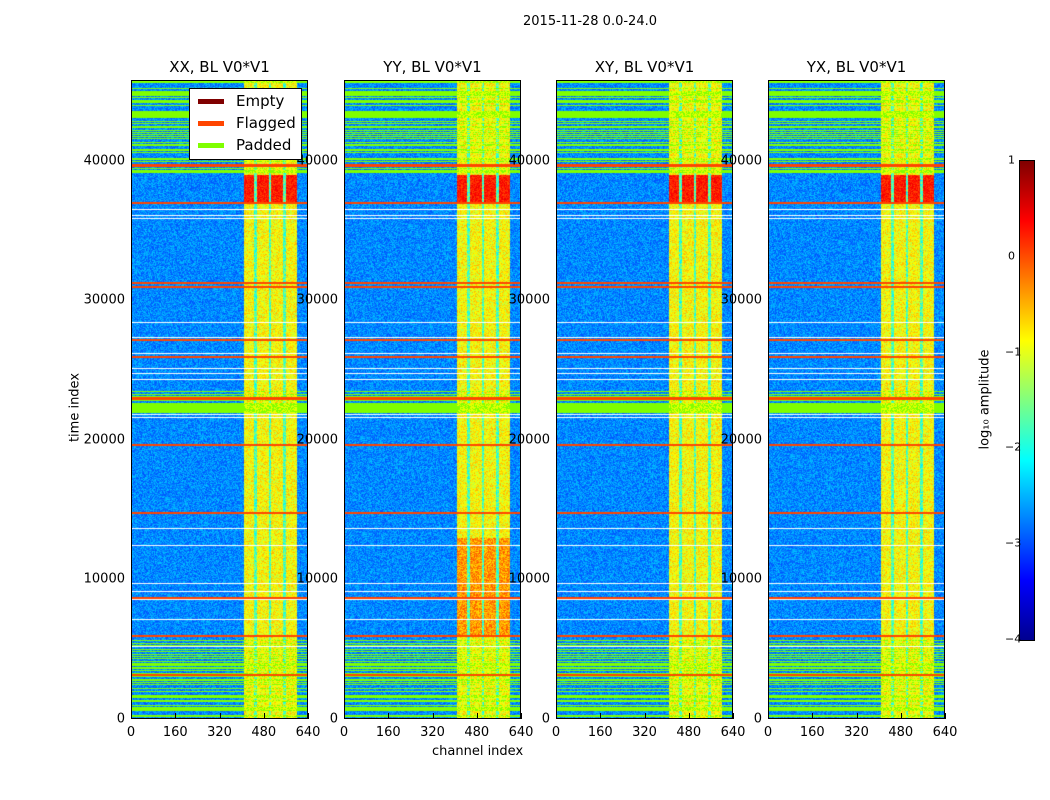  I want to click on colorbar-tick-label: 1, so click(1011, 160).